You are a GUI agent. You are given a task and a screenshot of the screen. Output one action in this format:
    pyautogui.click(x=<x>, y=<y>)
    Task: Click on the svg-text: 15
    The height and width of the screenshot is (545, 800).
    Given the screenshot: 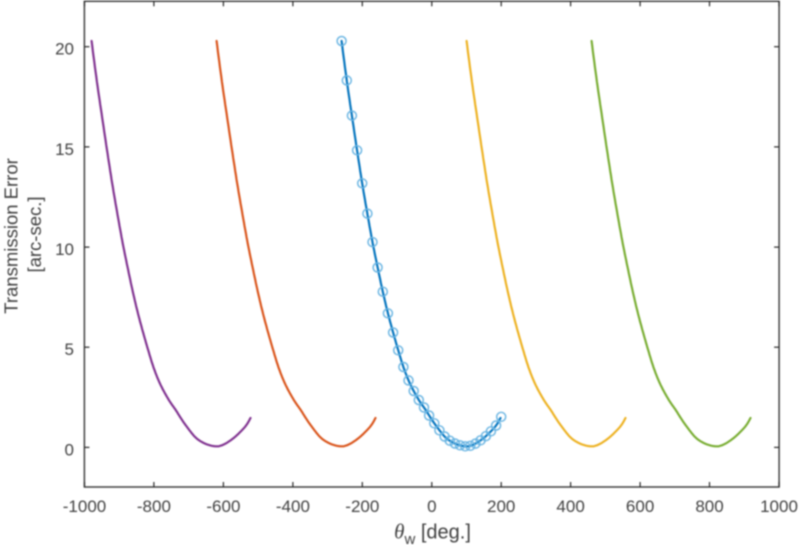 What is the action you would take?
    pyautogui.click(x=64, y=149)
    